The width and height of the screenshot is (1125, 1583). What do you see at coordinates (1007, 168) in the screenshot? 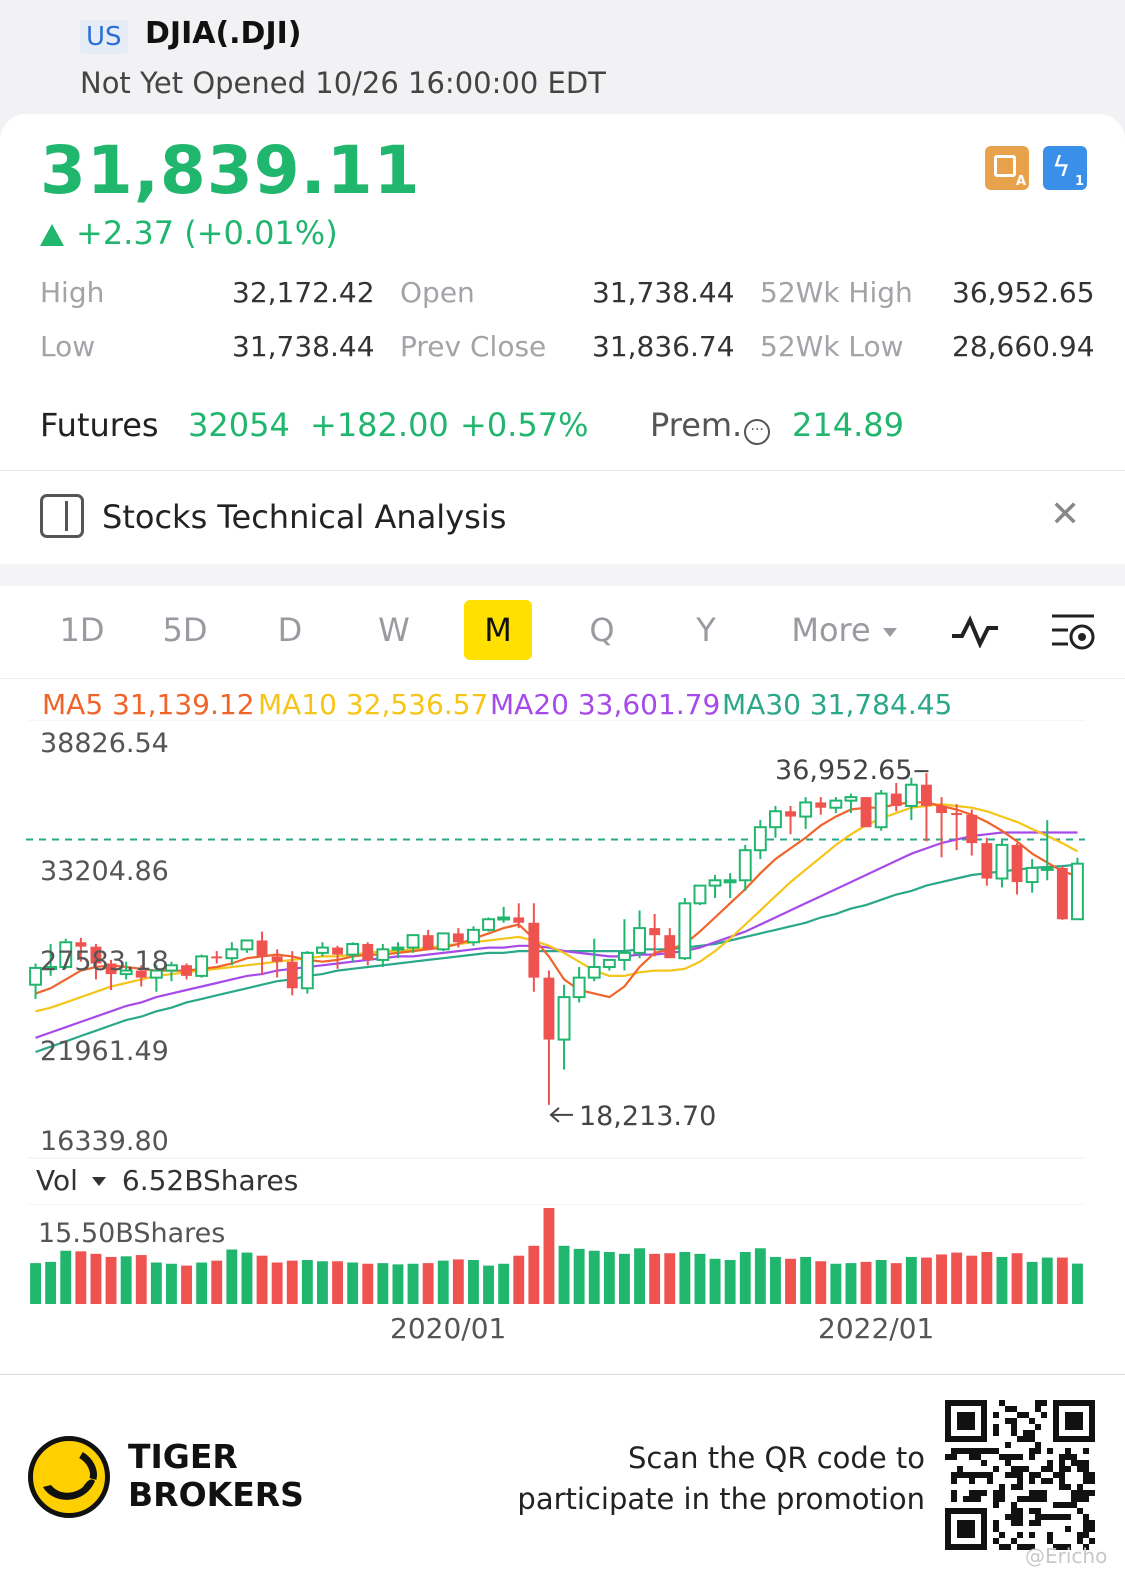
I see `layers-icon: A` at bounding box center [1007, 168].